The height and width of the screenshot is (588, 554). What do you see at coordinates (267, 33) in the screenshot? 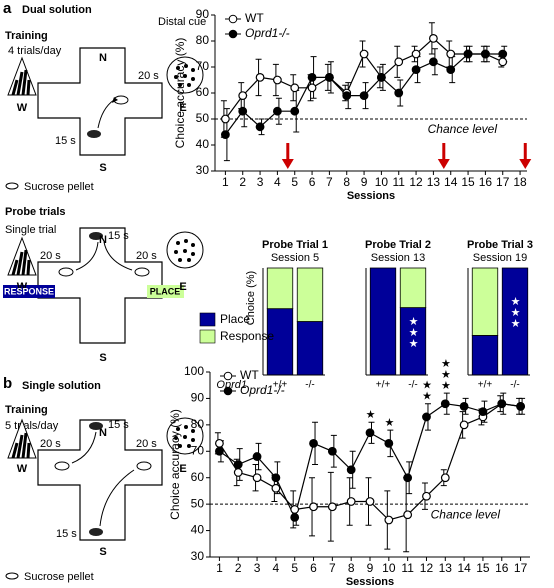
I see `legend-label: Oprd1-/-` at bounding box center [267, 33].